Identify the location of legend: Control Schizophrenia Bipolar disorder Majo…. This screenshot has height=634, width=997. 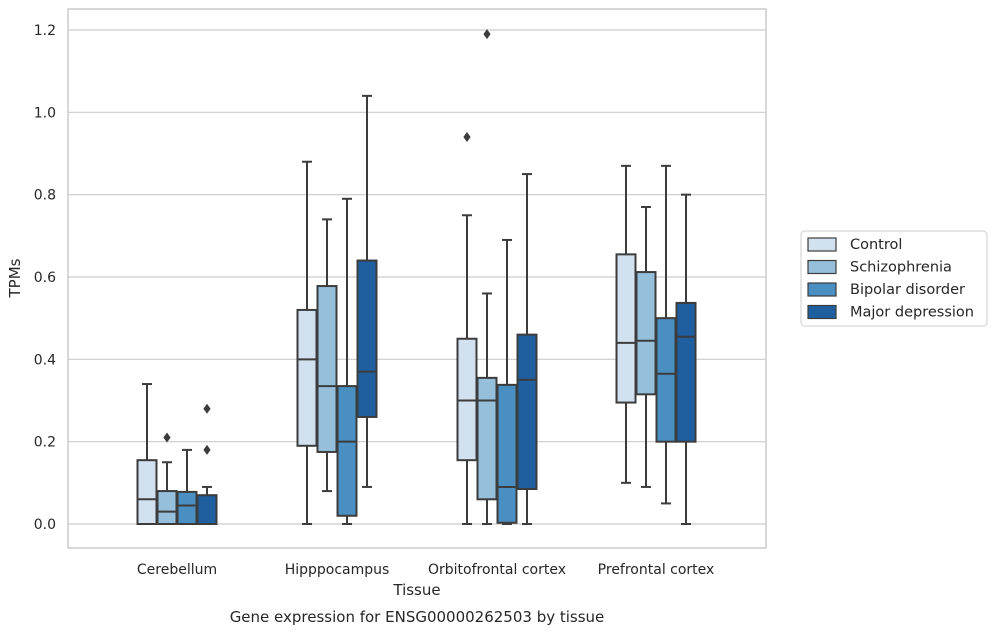
(894, 278).